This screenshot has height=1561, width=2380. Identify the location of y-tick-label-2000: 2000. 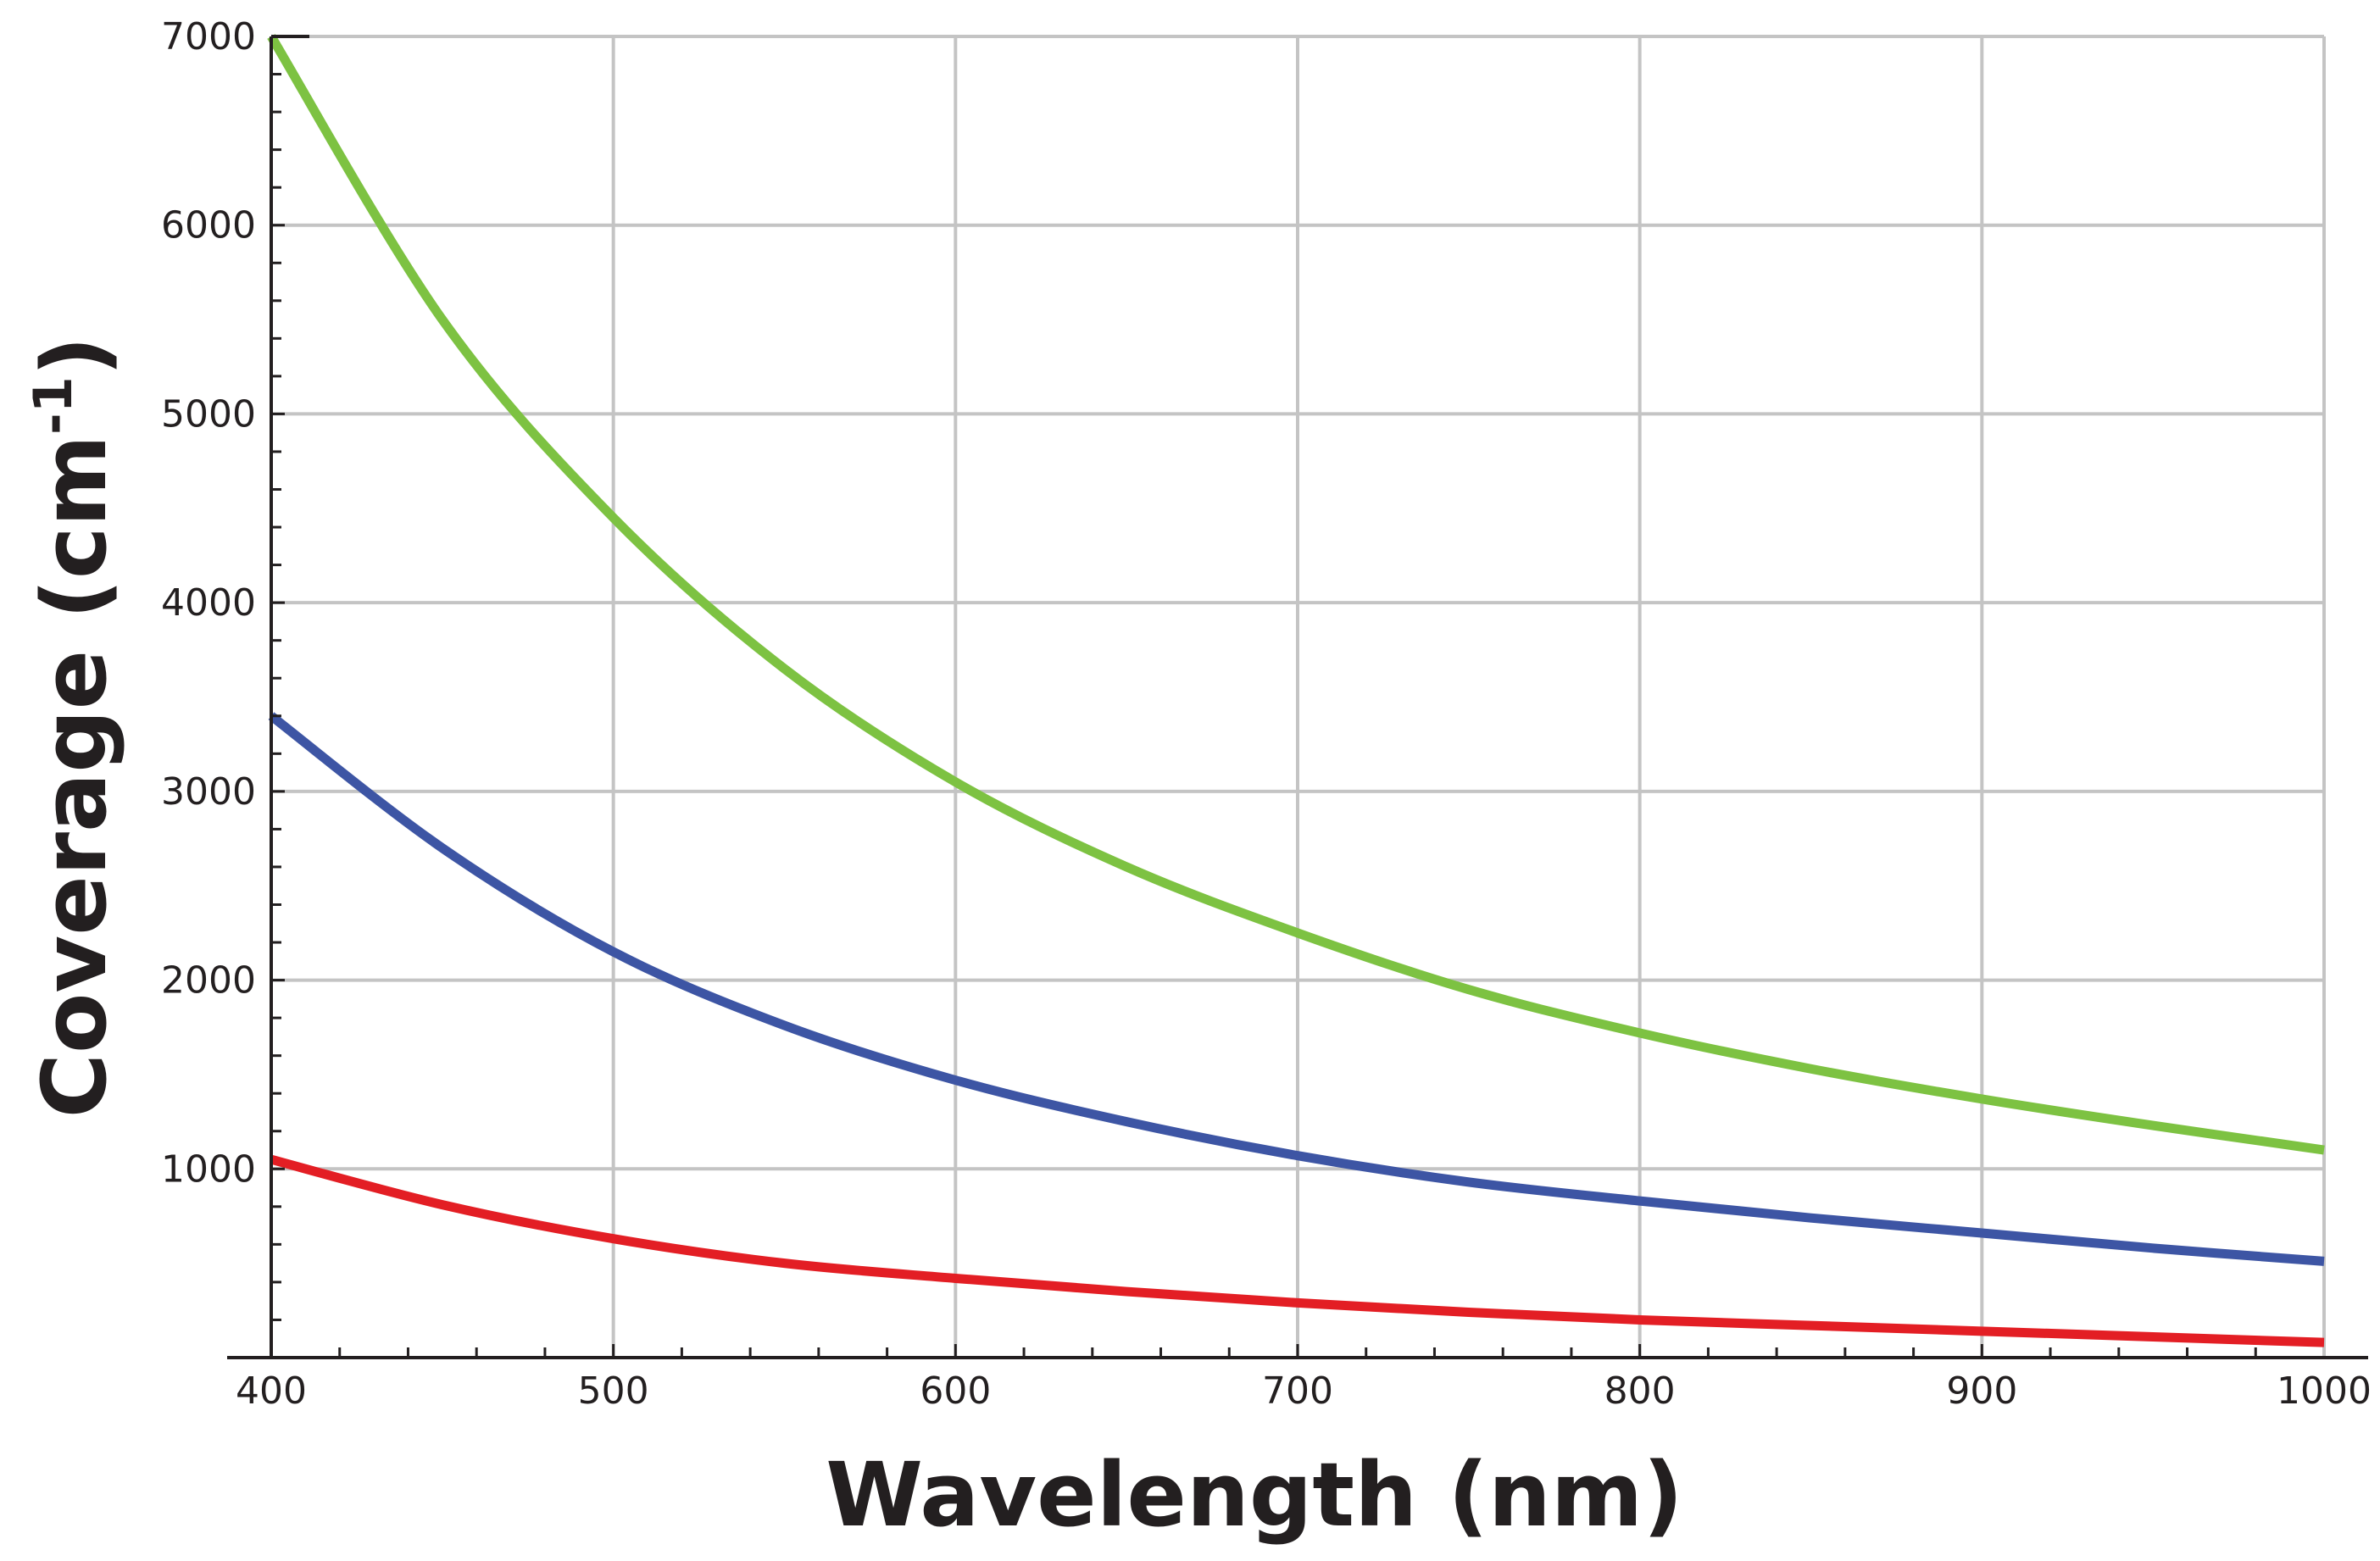
(208, 981).